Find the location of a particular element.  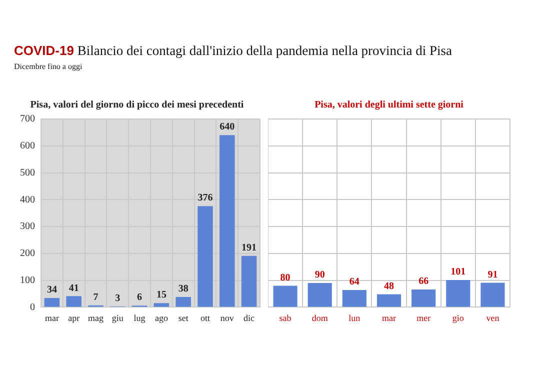

y-tick-label: 100 is located at coordinates (27, 280).